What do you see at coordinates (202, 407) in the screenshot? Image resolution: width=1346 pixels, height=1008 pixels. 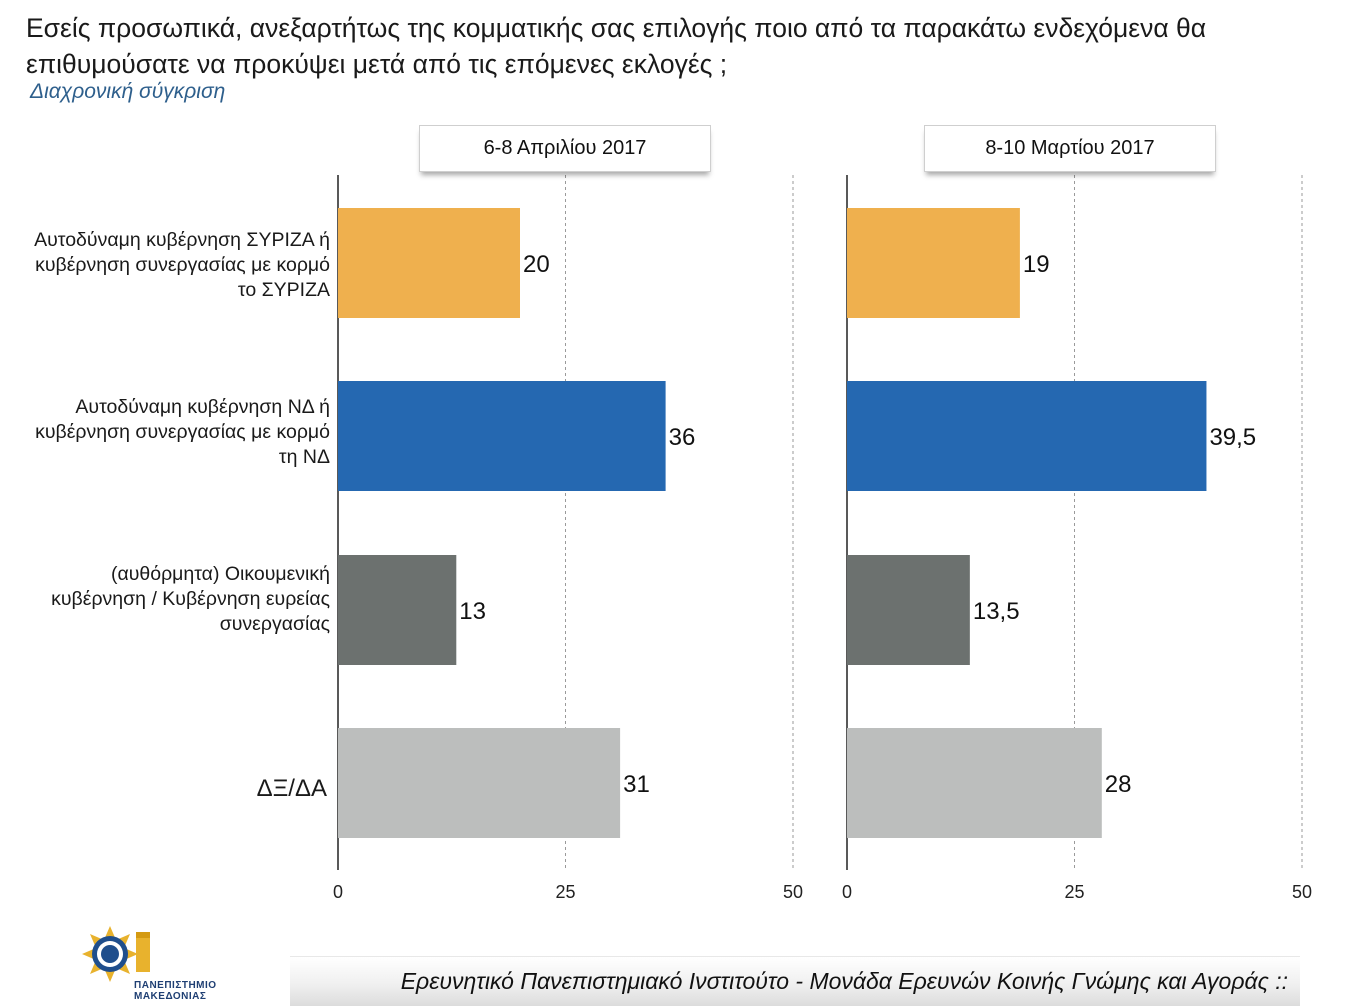 I see `label-line: Αυτοδύναμη κυβέρνηση ΝΔ ή` at bounding box center [202, 407].